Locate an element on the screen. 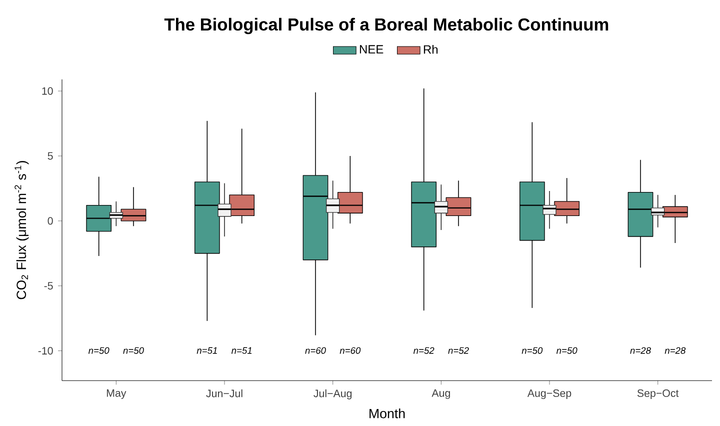 The height and width of the screenshot is (426, 720). x-tick-label: Aug is located at coordinates (441, 394).